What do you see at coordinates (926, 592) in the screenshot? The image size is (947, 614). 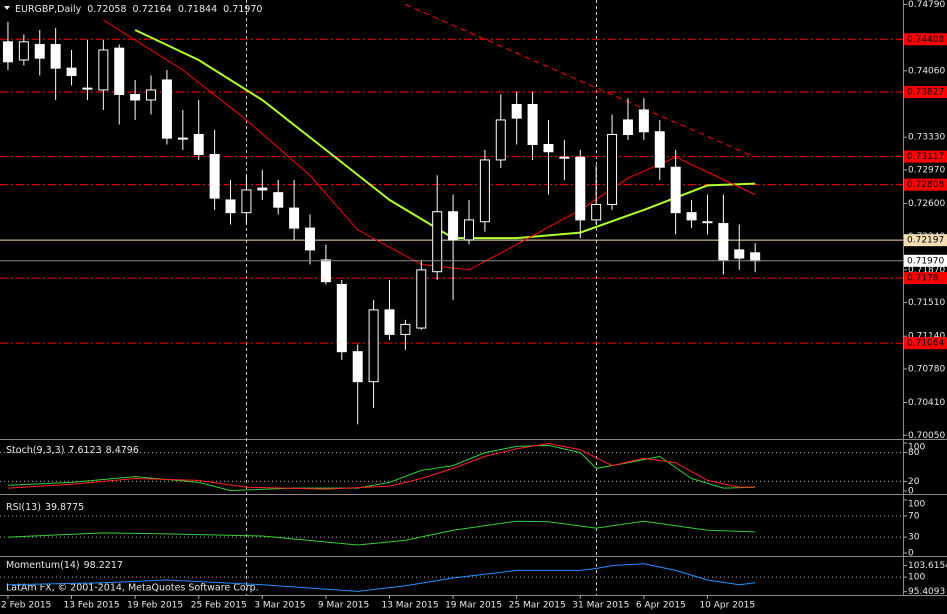 I see `y-tick-label: 95.4093` at bounding box center [926, 592].